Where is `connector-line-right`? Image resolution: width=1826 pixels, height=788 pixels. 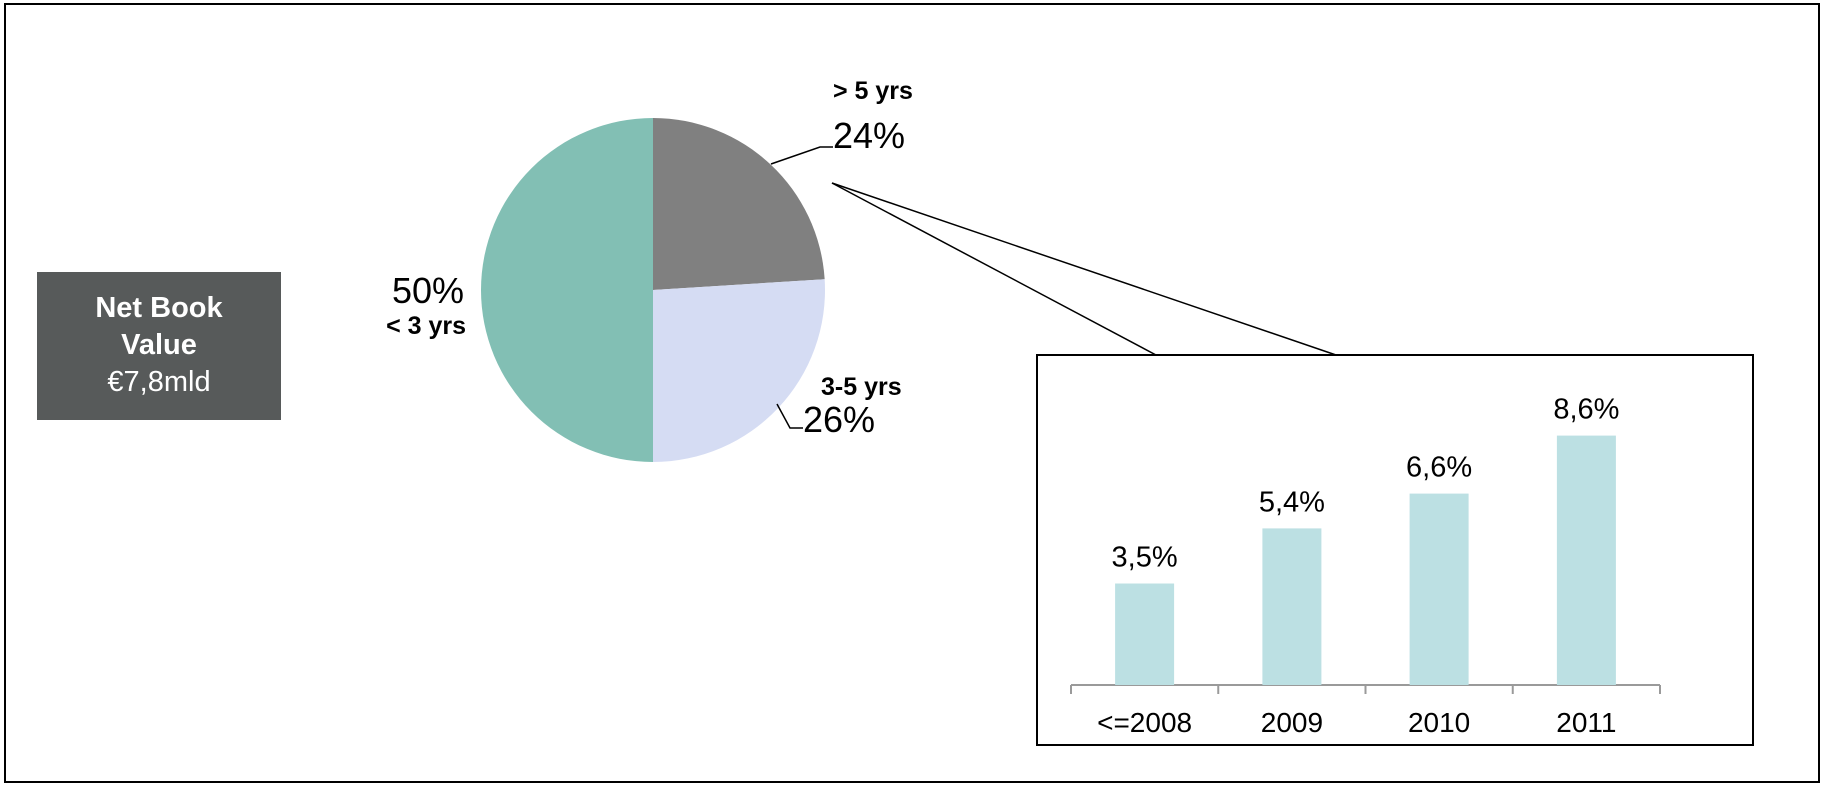 connector-line-right is located at coordinates (1084, 269).